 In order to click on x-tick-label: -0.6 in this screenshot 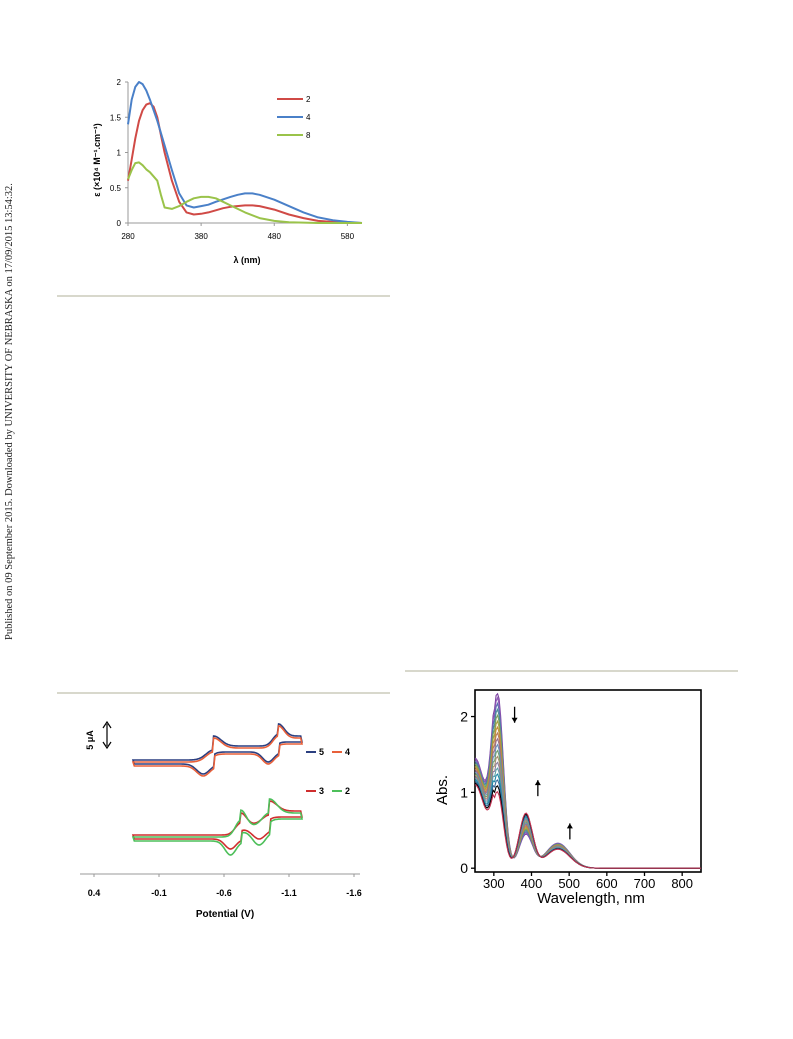, I will do `click(224, 893)`.